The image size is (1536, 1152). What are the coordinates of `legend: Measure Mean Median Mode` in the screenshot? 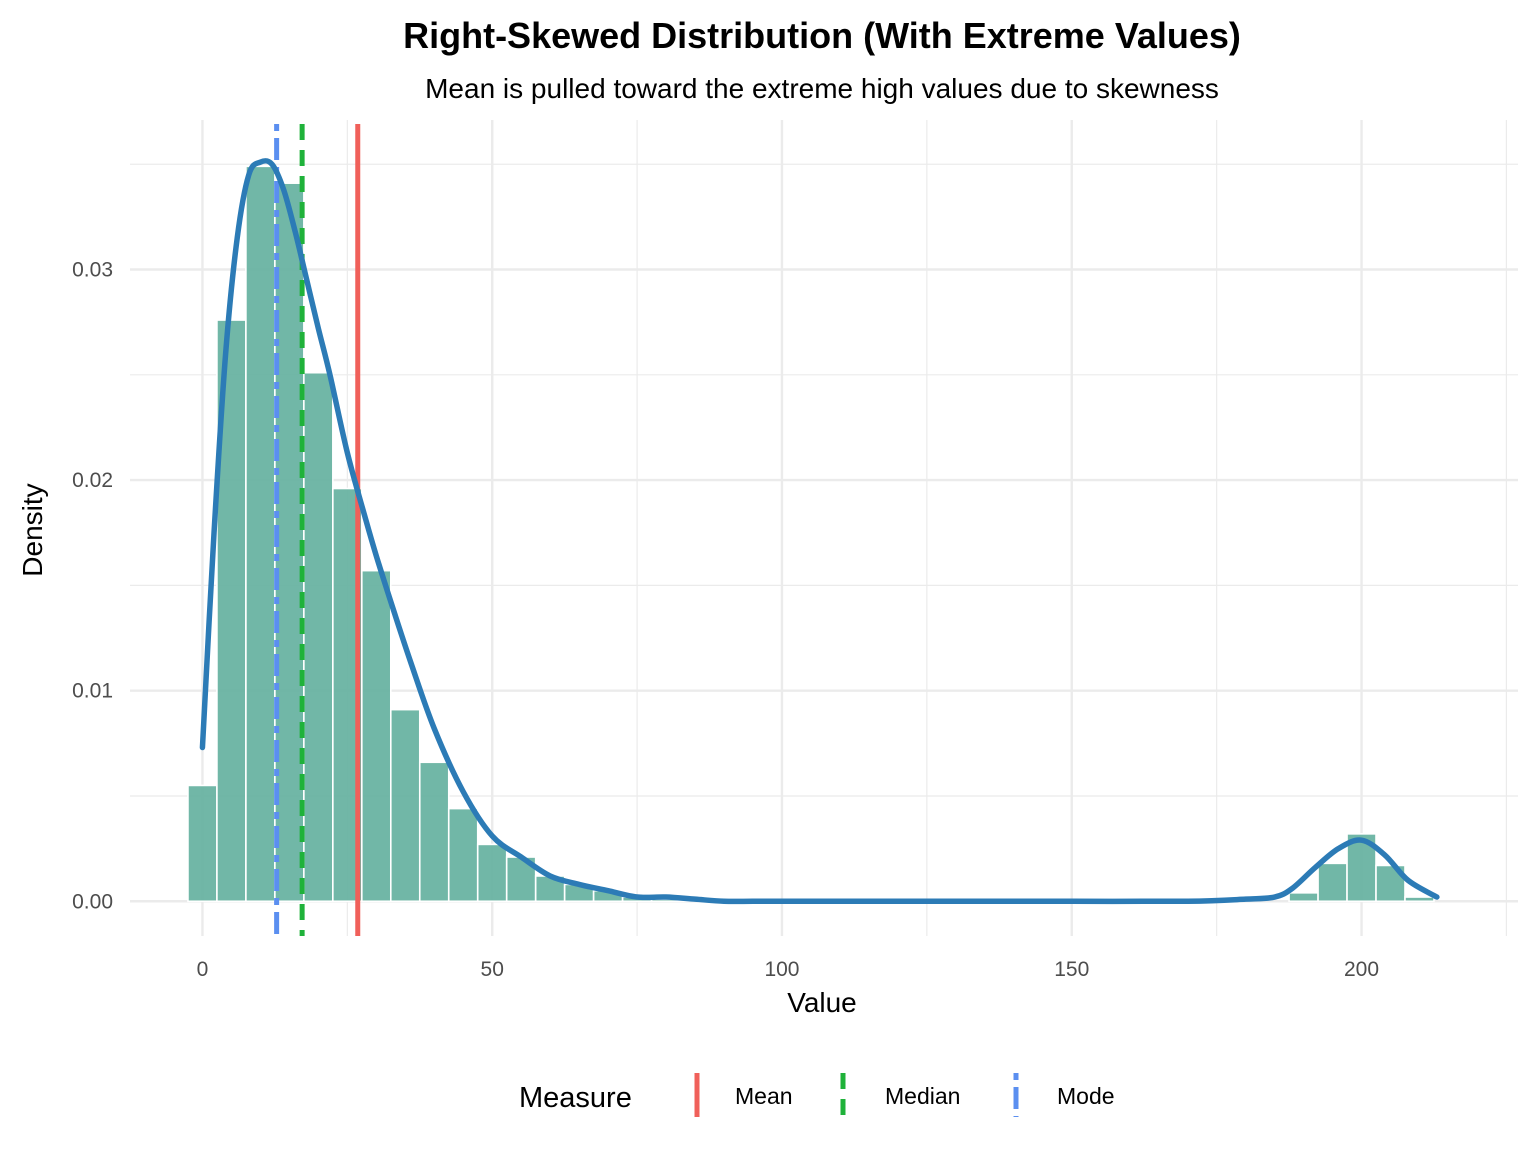 It's located at (817, 1095).